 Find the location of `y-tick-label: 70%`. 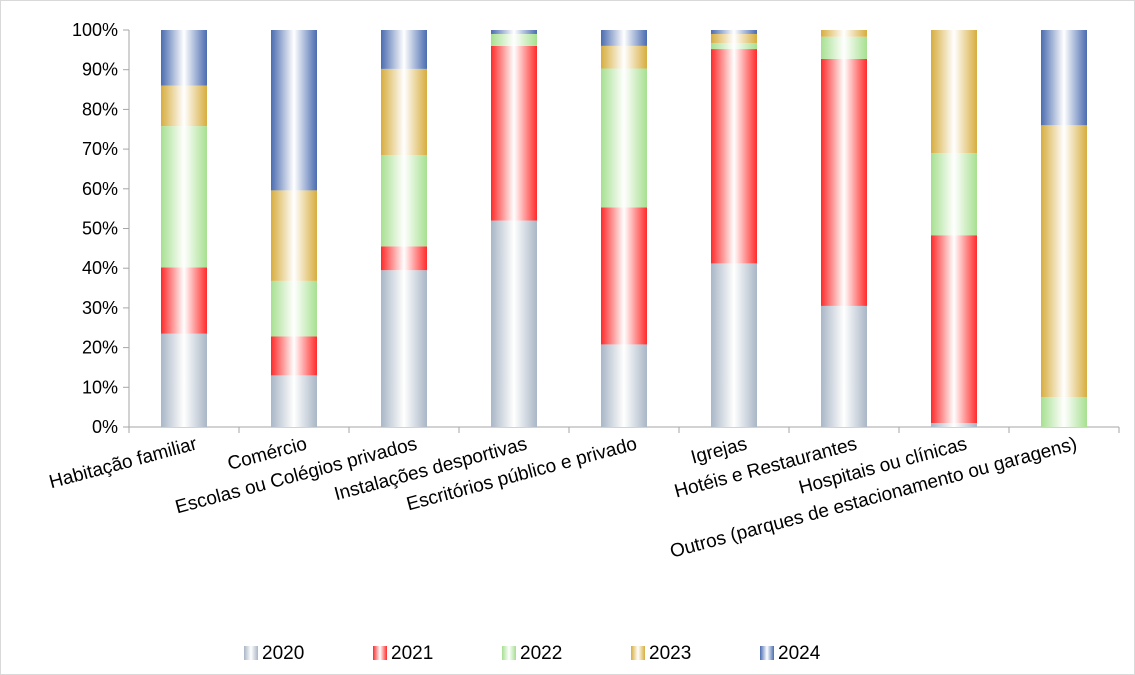

y-tick-label: 70% is located at coordinates (100, 149).